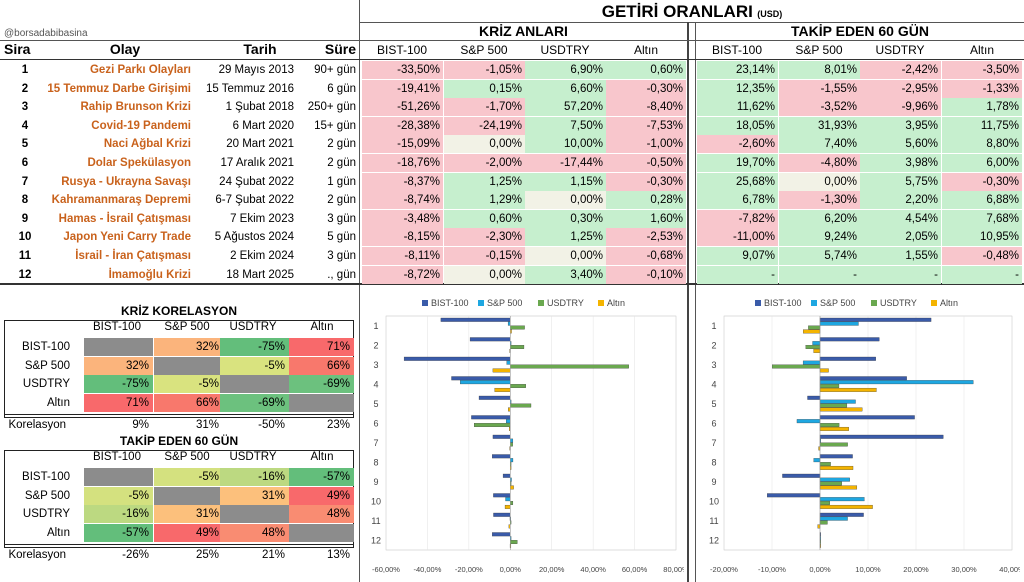 The width and height of the screenshot is (1024, 582). Describe the element at coordinates (531, 433) in the screenshot. I see `plot-area` at that location.